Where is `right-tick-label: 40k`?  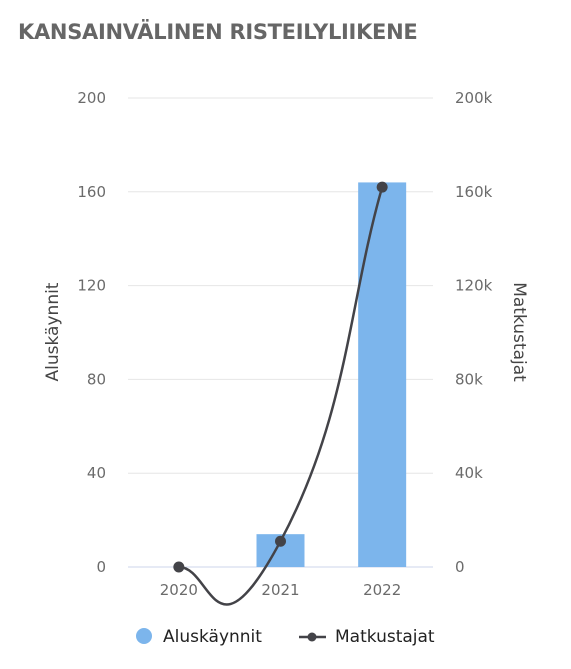 right-tick-label: 40k is located at coordinates (469, 473).